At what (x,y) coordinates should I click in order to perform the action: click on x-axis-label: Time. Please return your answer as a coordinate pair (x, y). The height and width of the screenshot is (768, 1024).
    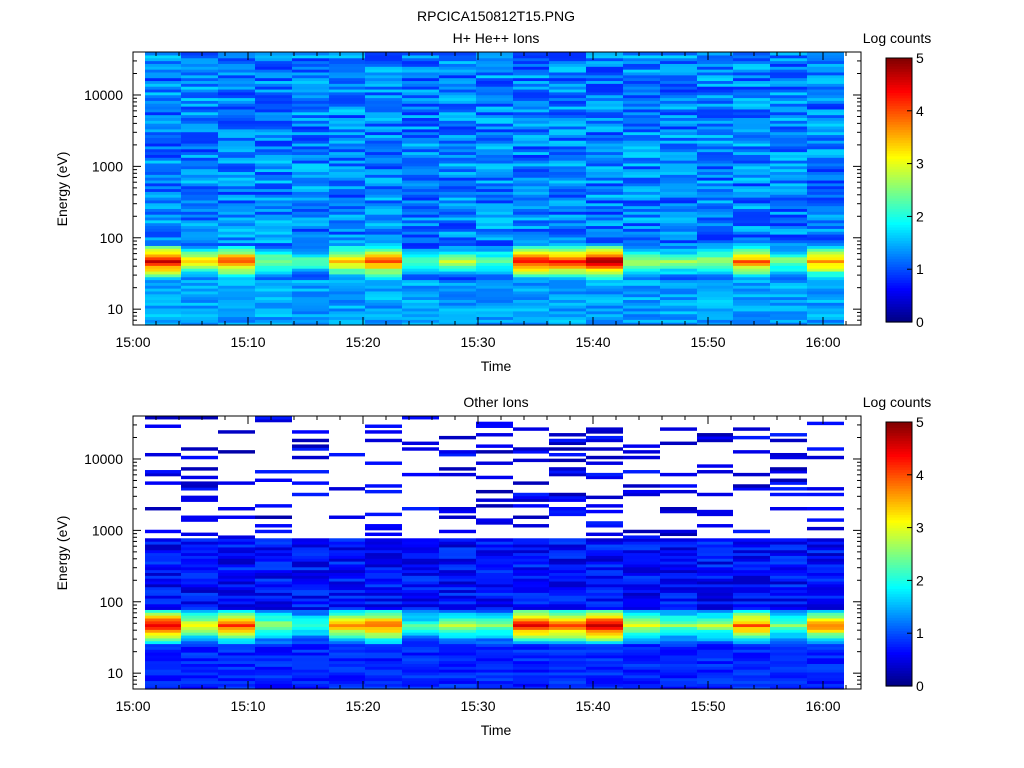
    Looking at the image, I should click on (496, 730).